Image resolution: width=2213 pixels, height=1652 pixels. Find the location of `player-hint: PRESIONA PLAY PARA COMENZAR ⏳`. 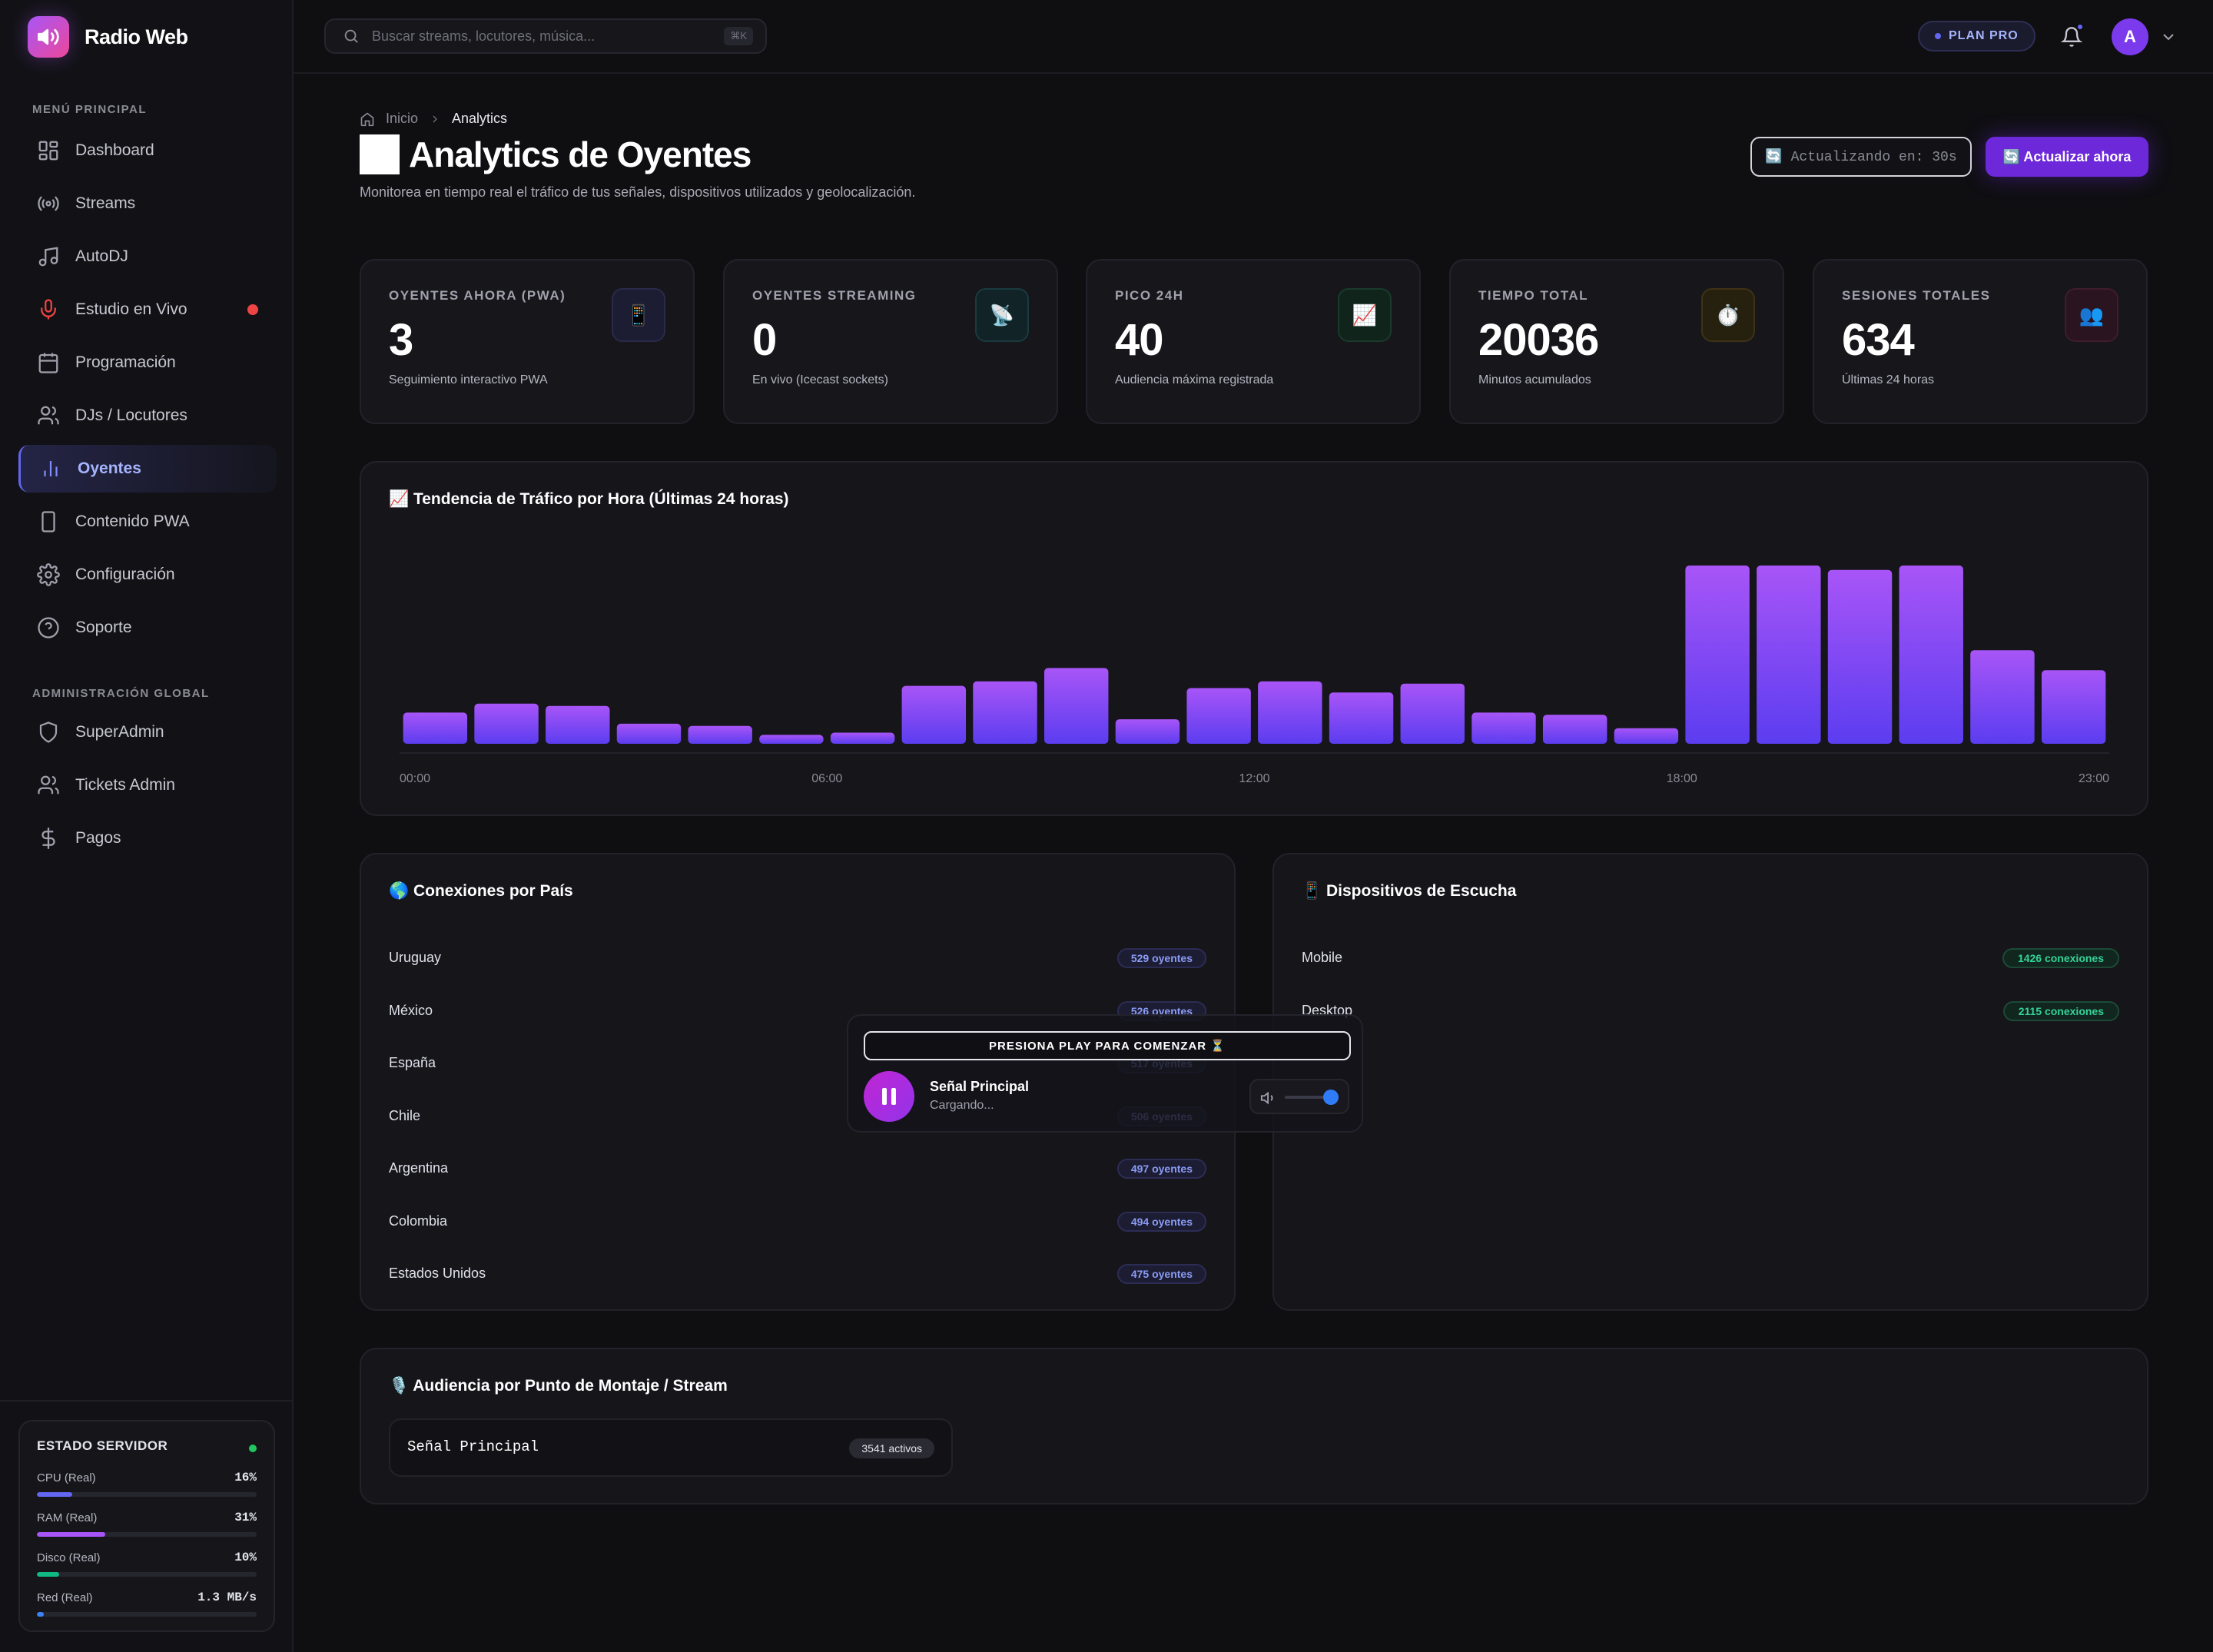

player-hint: PRESIONA PLAY PARA COMENZAR ⏳ is located at coordinates (1107, 1045).